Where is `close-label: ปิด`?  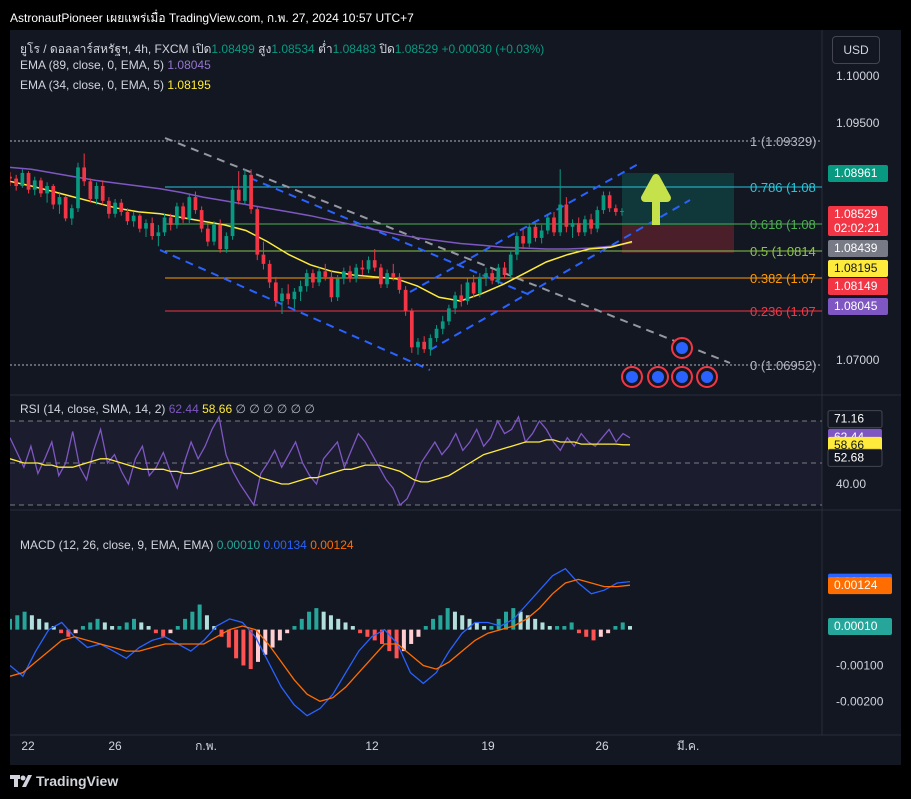
close-label: ปิด is located at coordinates (387, 49).